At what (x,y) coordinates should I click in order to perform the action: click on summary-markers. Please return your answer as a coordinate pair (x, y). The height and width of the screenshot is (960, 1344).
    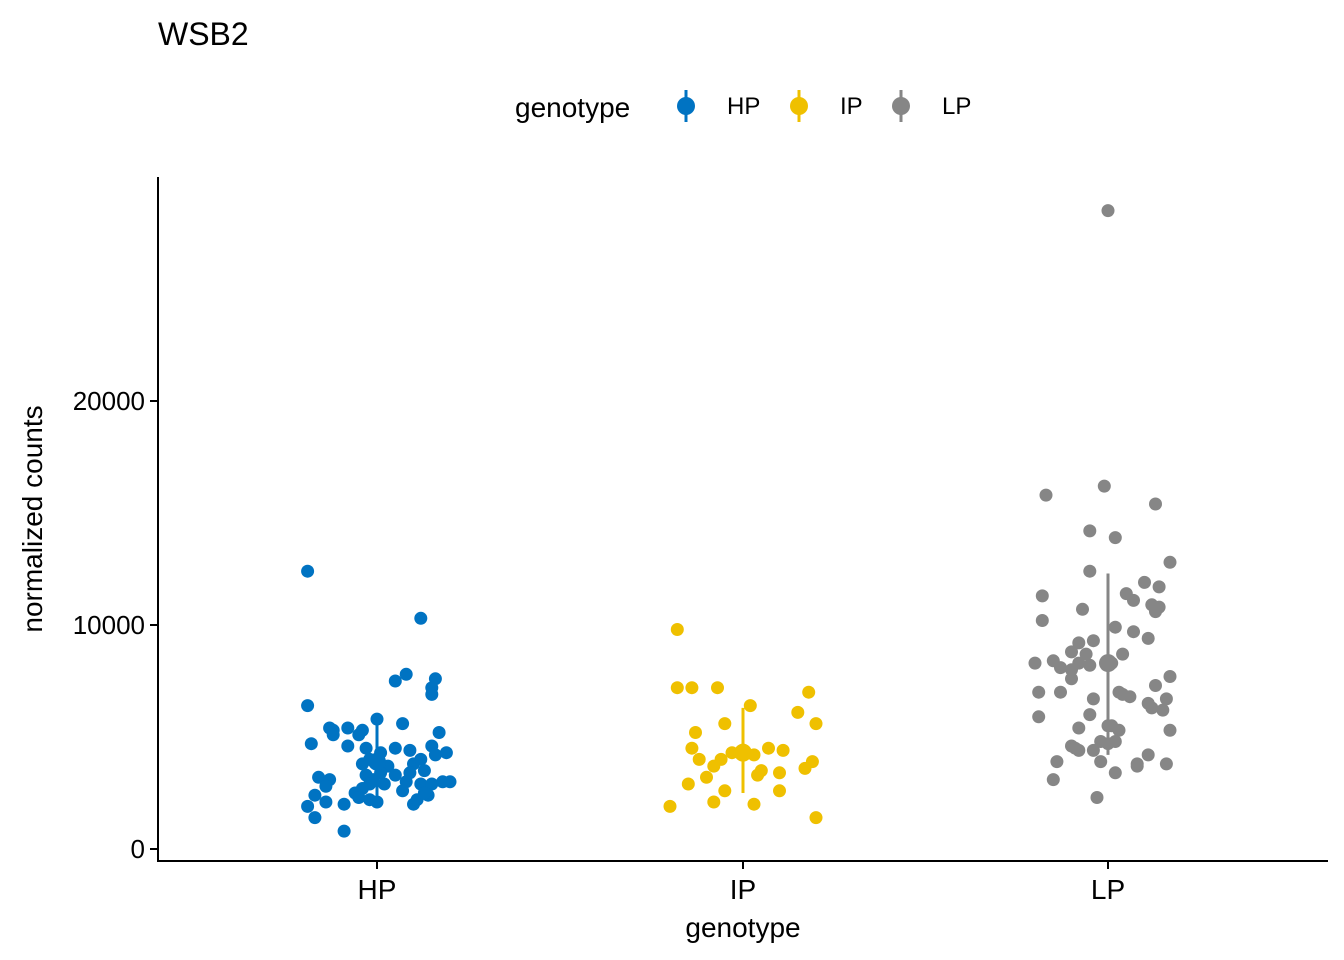
    Looking at the image, I should click on (742, 685).